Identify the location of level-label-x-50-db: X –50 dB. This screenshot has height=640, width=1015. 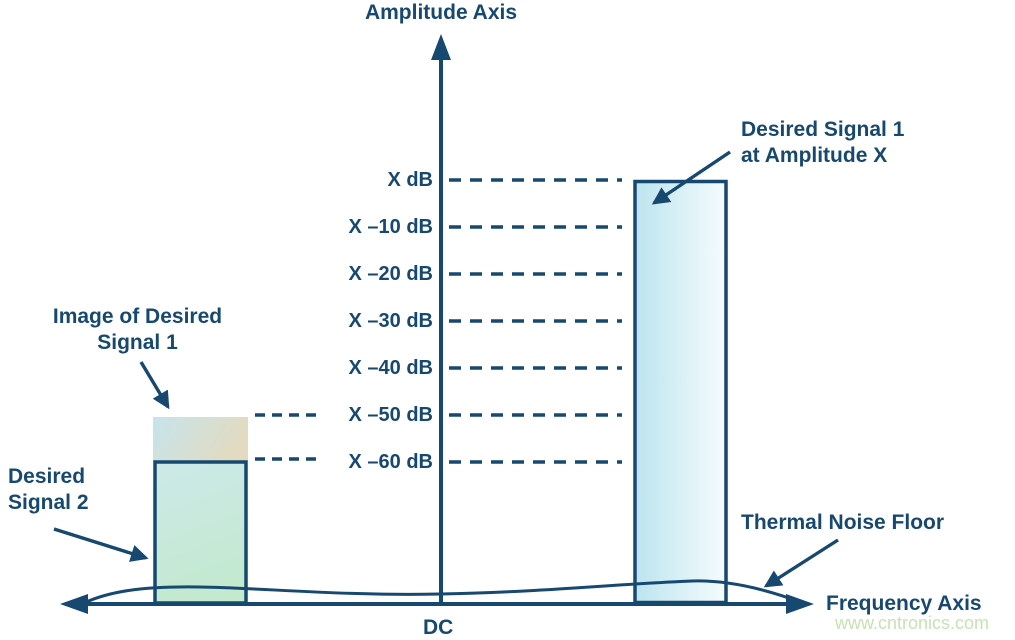
(390, 415).